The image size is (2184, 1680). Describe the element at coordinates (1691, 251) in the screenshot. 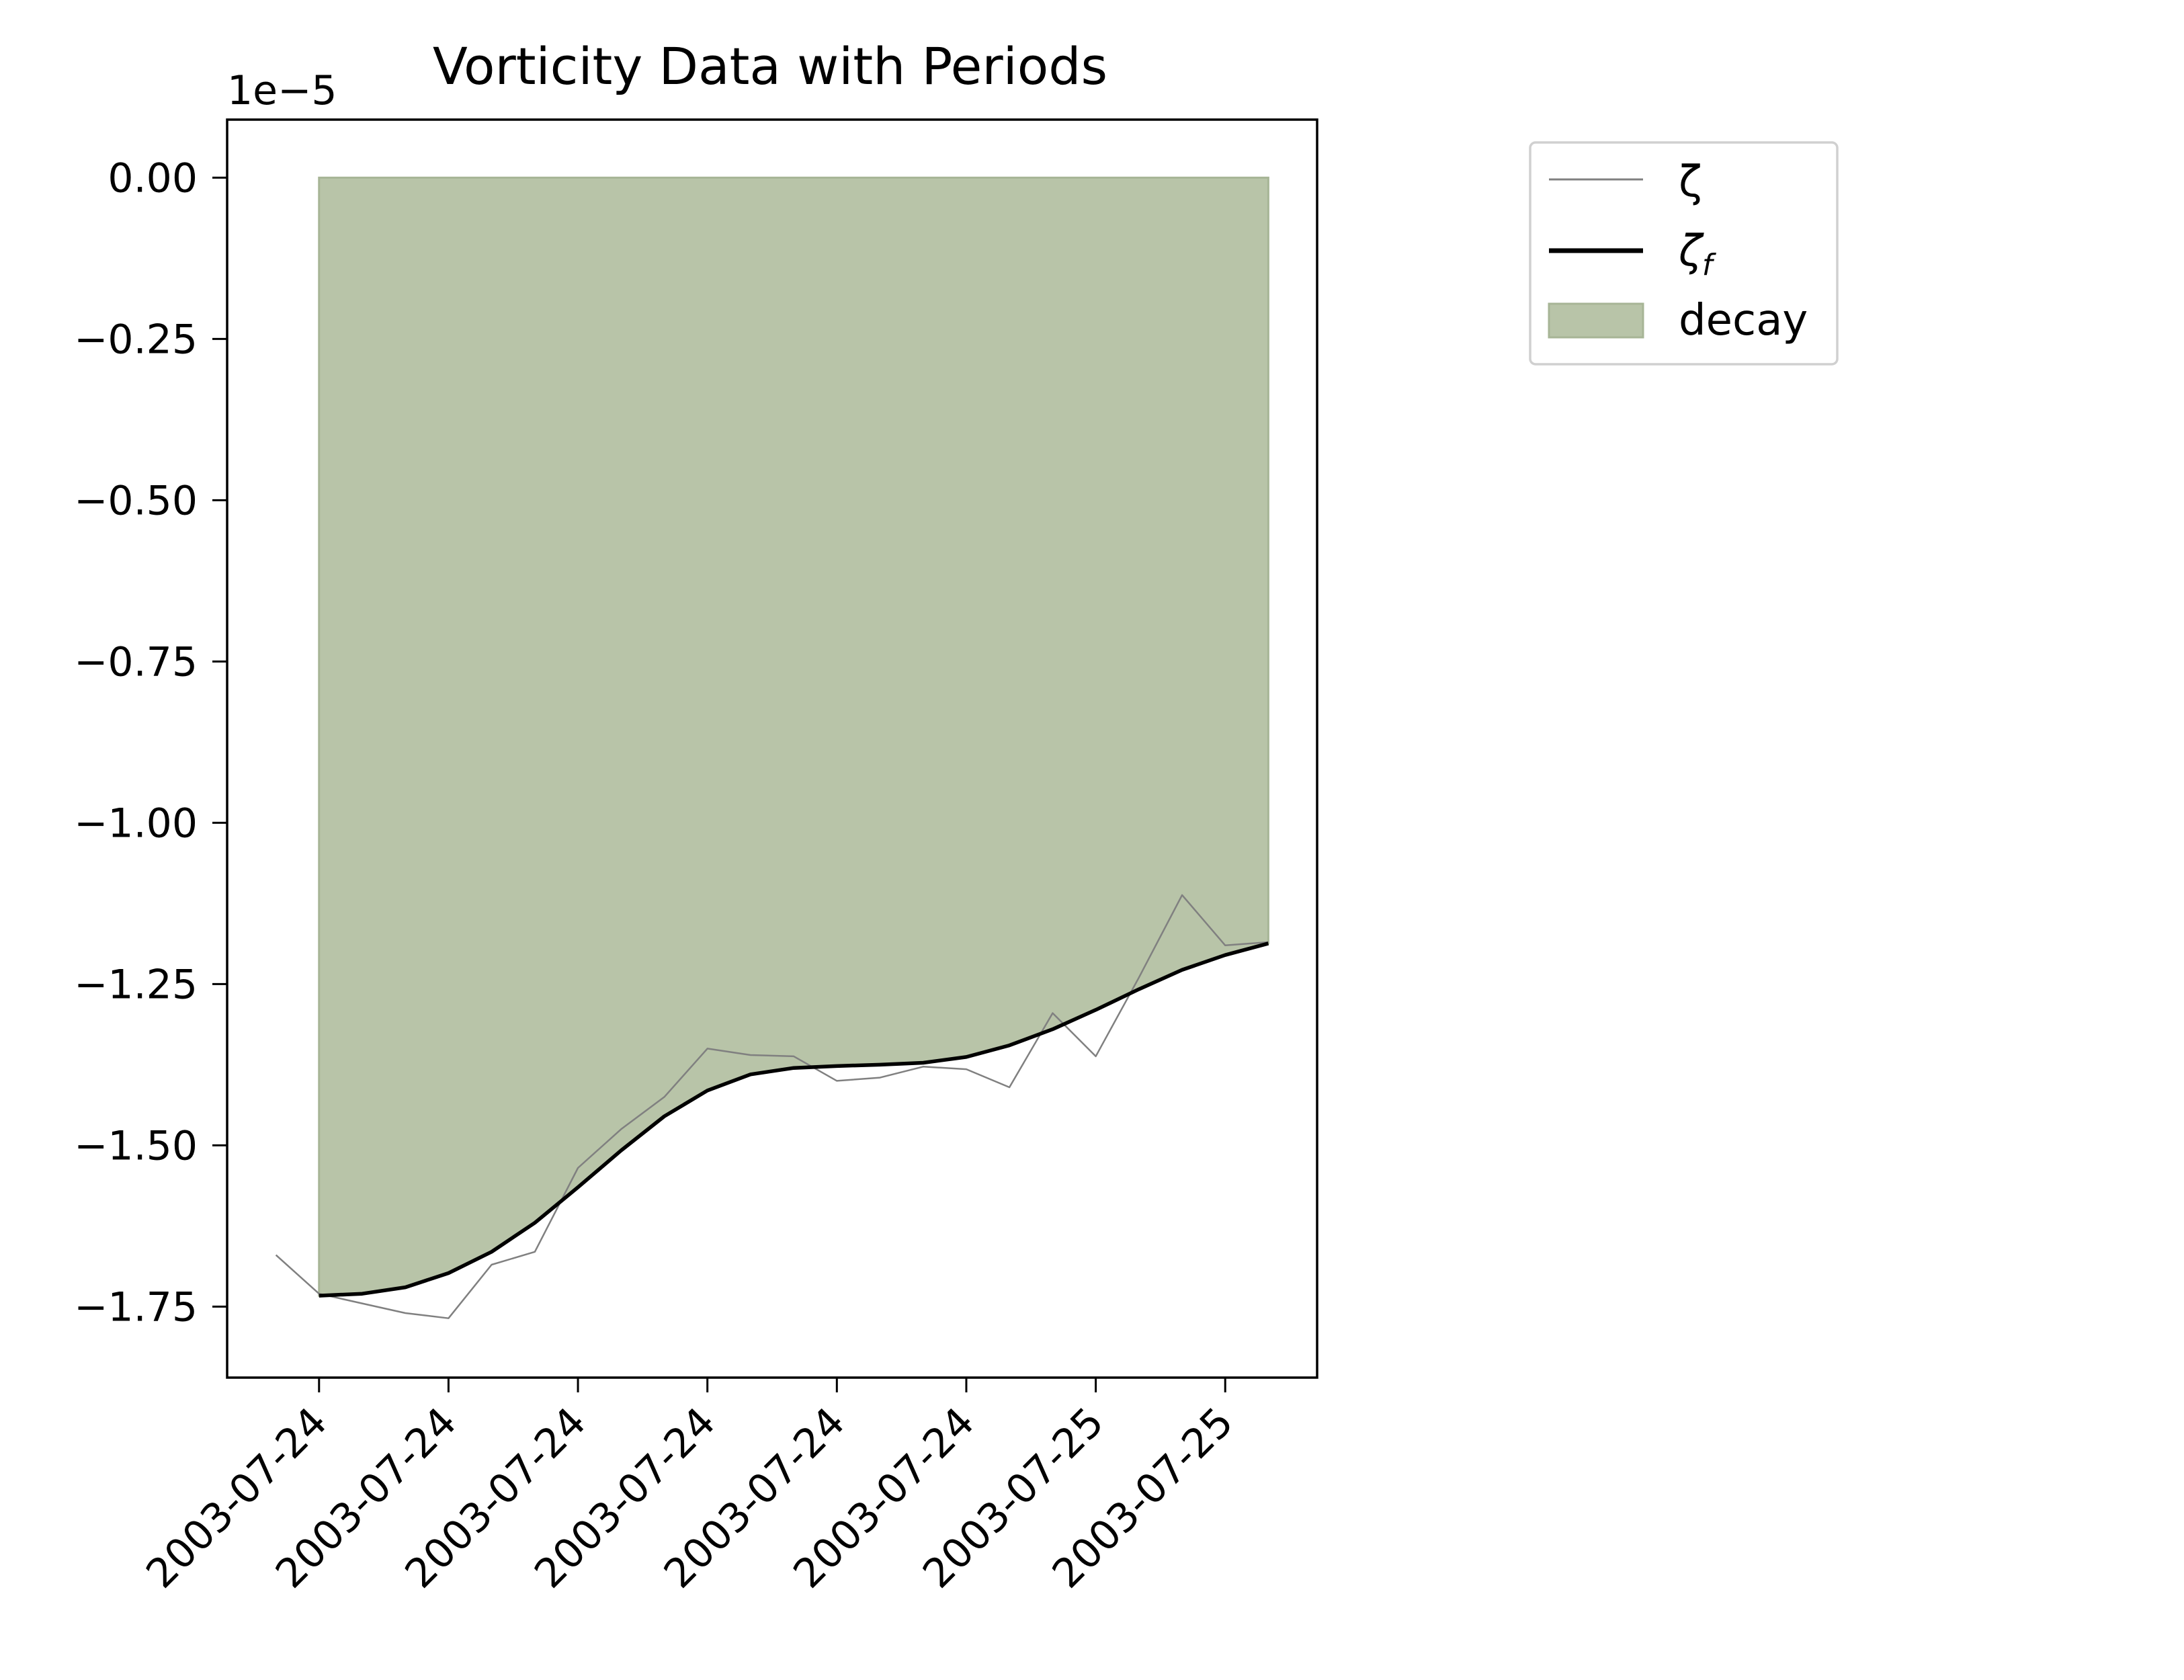

I see `legend-label-zeta-f-base: ζ` at that location.